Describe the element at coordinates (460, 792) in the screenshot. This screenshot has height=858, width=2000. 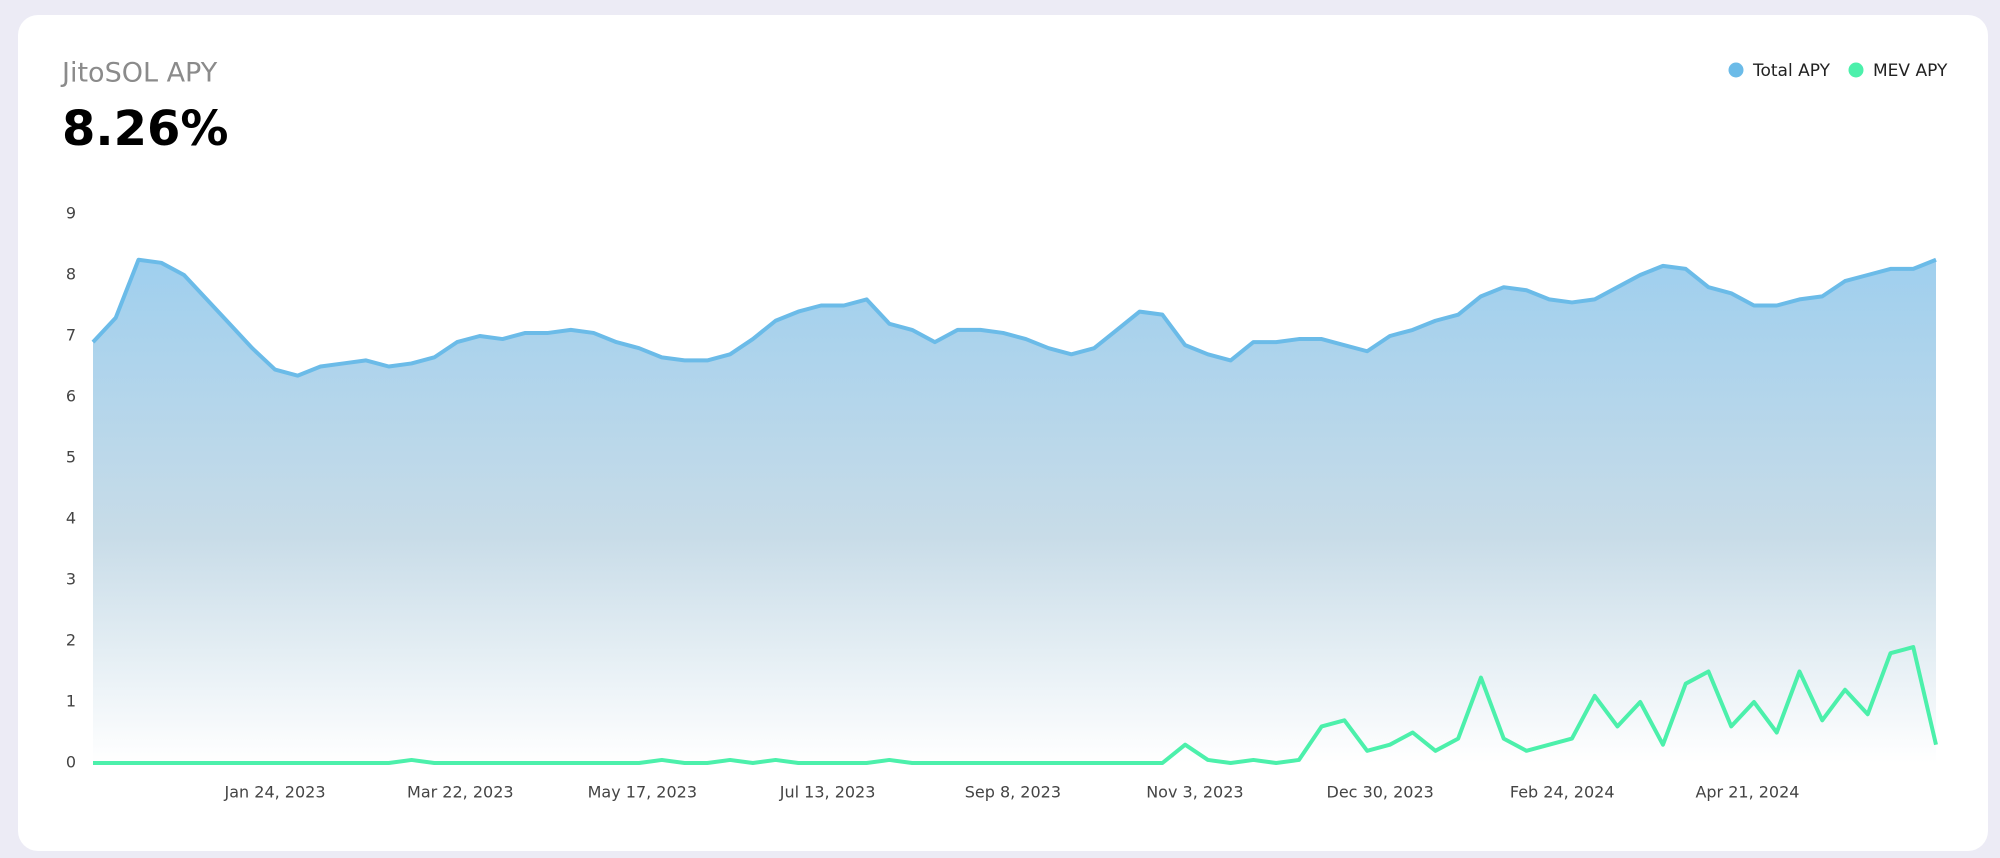
I see `x-tick-label: Mar 22, 2023` at that location.